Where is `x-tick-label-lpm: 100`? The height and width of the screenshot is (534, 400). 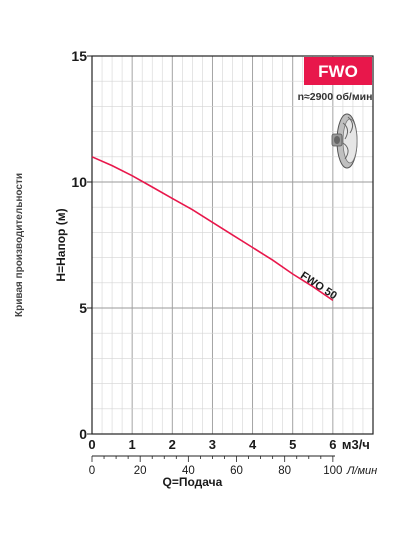
x-tick-label-lpm: 100 is located at coordinates (332, 471).